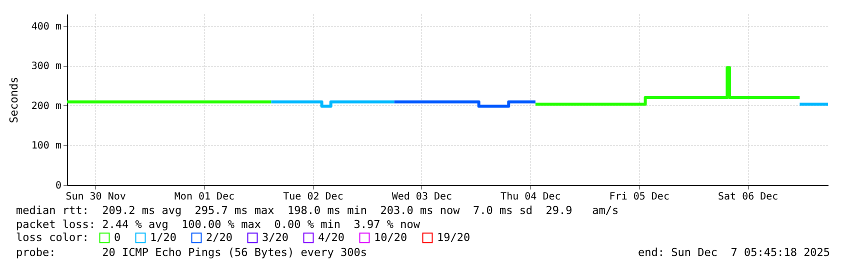  I want to click on x-tick-label: Fri 05 Dec, so click(639, 197).